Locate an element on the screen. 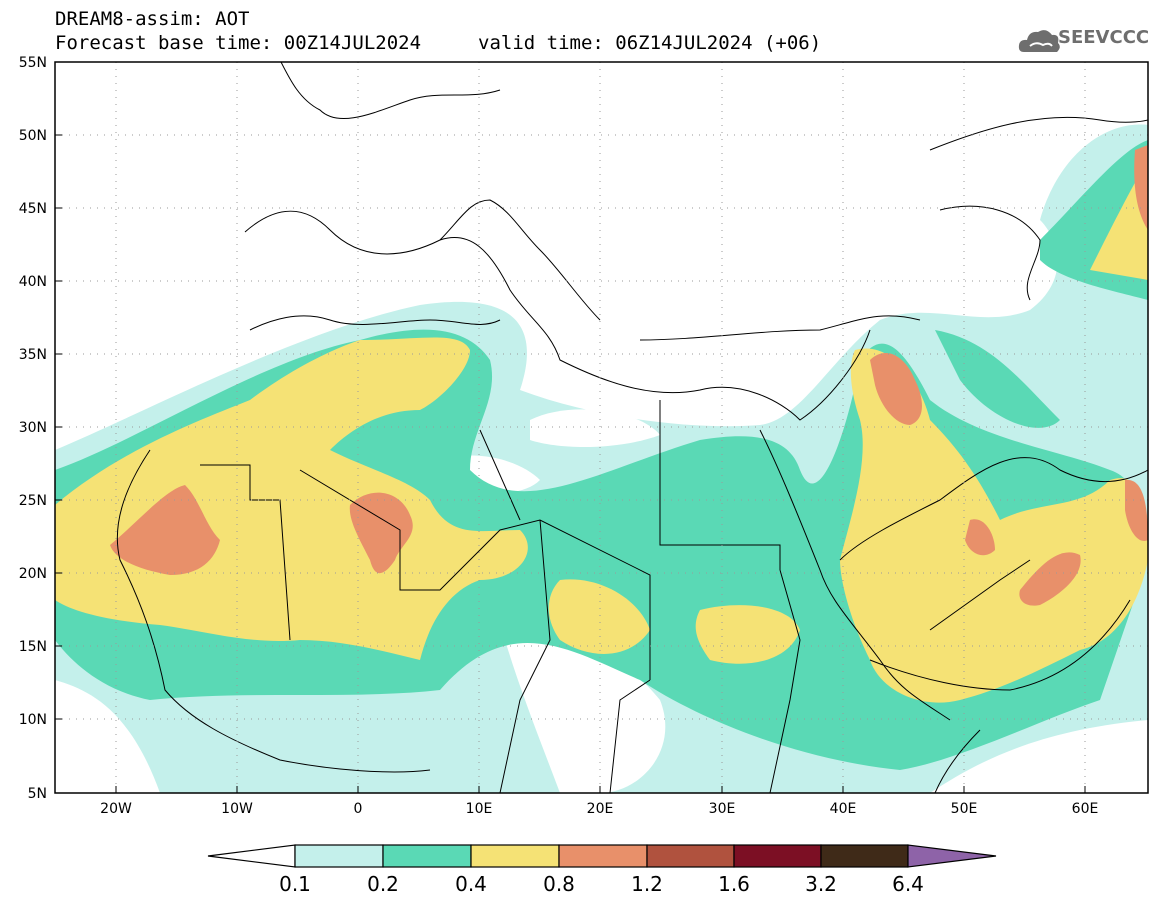 The height and width of the screenshot is (905, 1165). lat-label: 15N is located at coordinates (33, 647).